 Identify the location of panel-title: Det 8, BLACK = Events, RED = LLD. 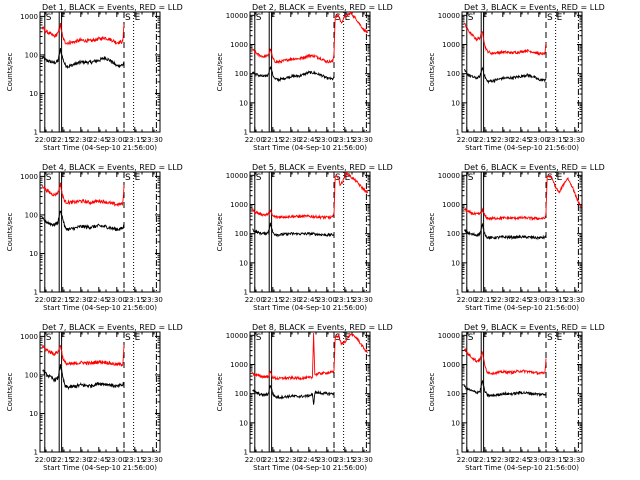
(322, 327).